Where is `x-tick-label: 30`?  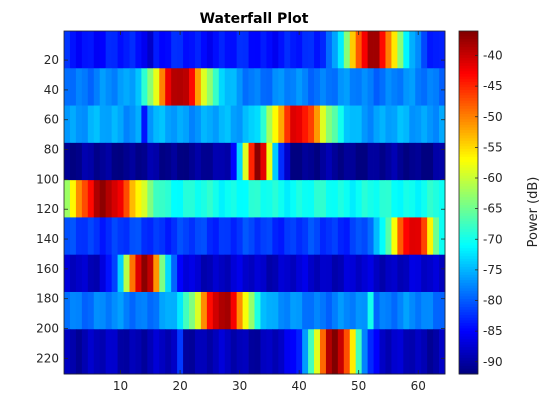 x-tick-label: 30 is located at coordinates (239, 386).